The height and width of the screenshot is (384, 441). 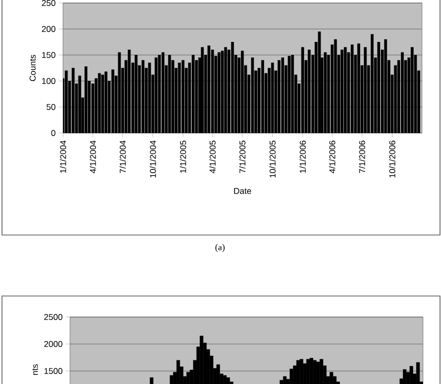 I want to click on y-tick-label: 200, so click(x=49, y=29).